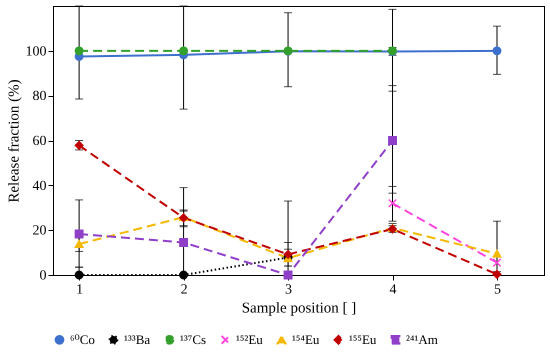  I want to click on legend-label: ²⁴¹Am, so click(422, 339).